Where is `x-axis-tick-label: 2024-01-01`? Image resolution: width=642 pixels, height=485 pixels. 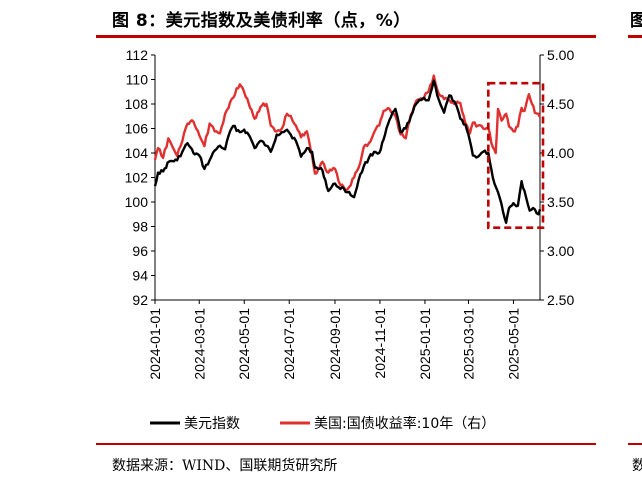
x-axis-tick-label: 2024-01-01 is located at coordinates (155, 344).